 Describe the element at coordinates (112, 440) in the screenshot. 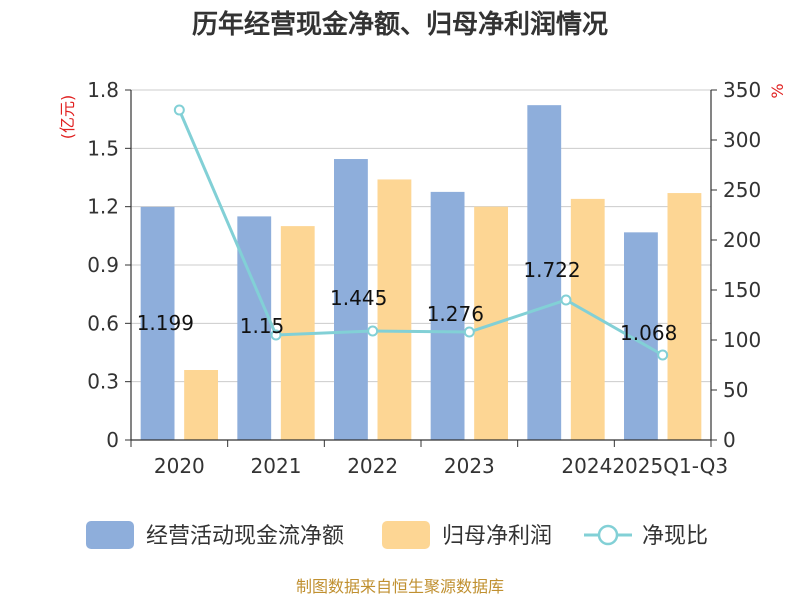

I see `left-tick-label: 0` at that location.